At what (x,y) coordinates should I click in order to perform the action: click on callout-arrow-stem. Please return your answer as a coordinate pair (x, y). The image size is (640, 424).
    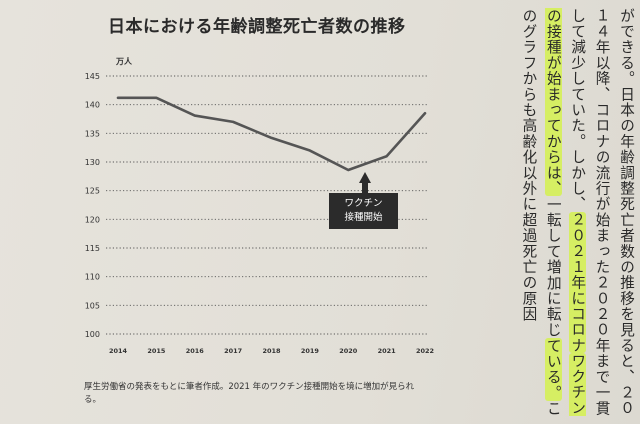
    Looking at the image, I should click on (365, 188).